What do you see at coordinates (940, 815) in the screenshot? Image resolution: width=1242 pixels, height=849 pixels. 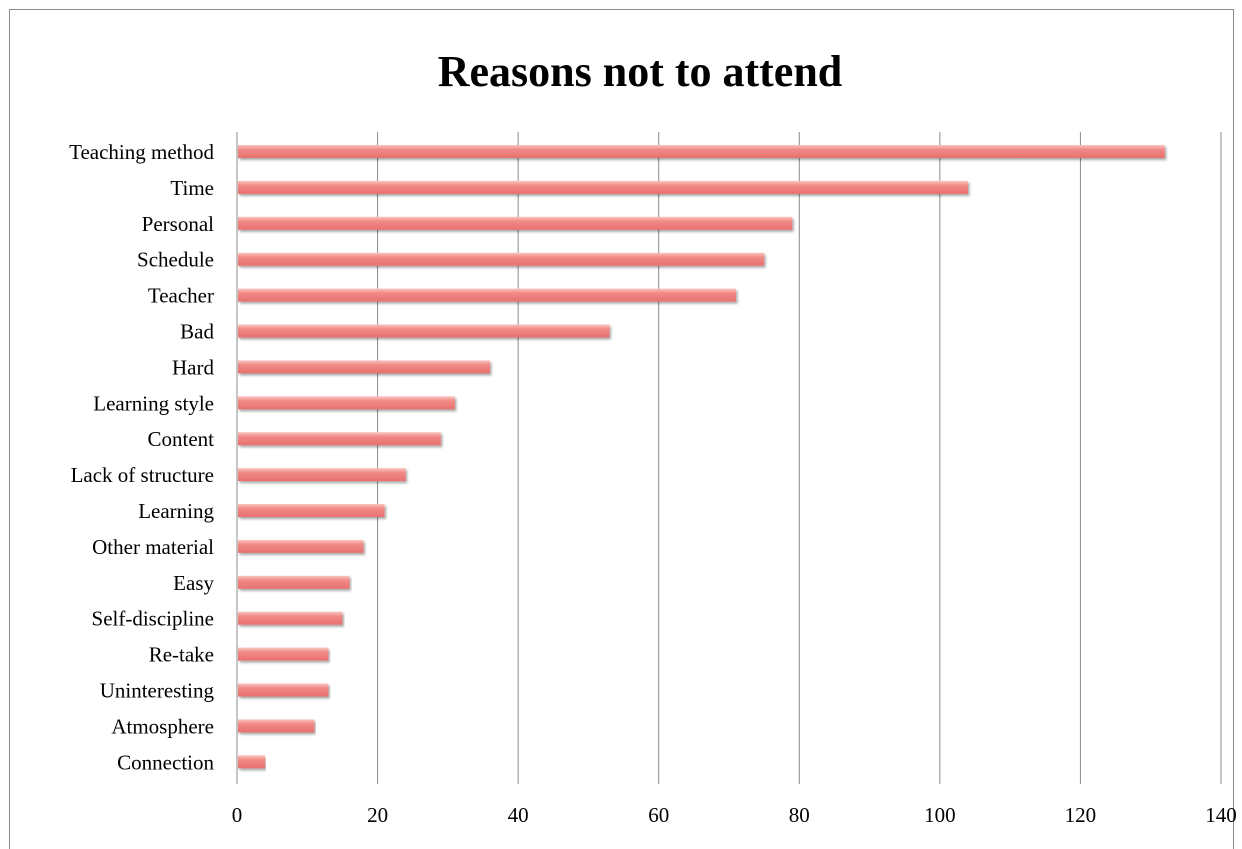 I see `x-tick-label: 100` at bounding box center [940, 815].